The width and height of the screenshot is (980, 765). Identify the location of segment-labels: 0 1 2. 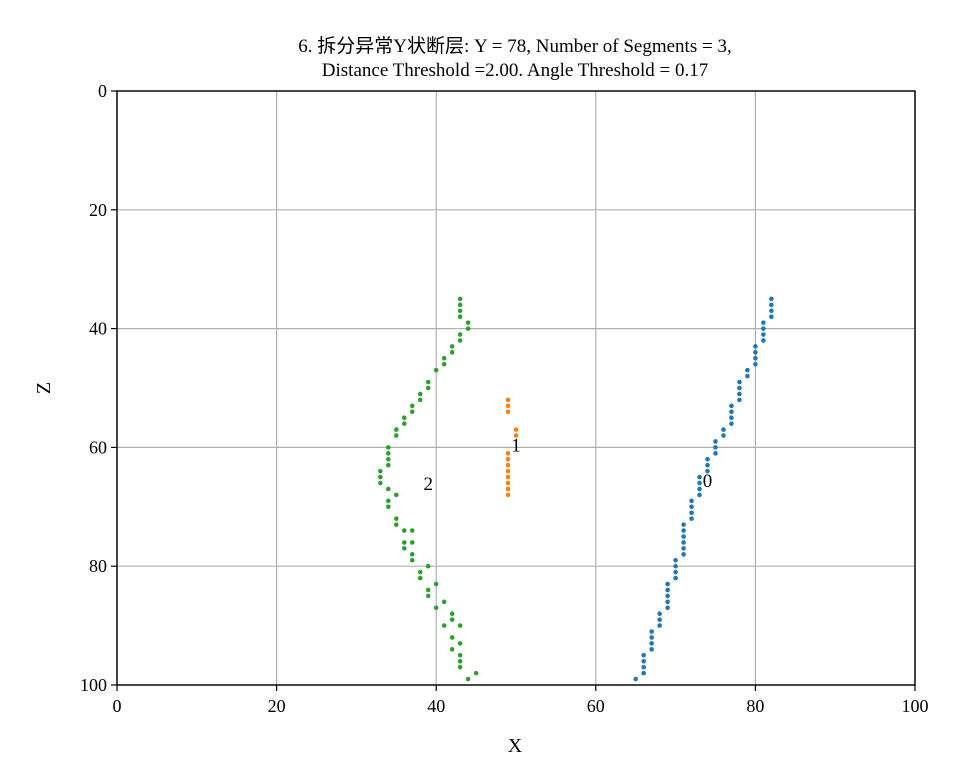
(567, 465).